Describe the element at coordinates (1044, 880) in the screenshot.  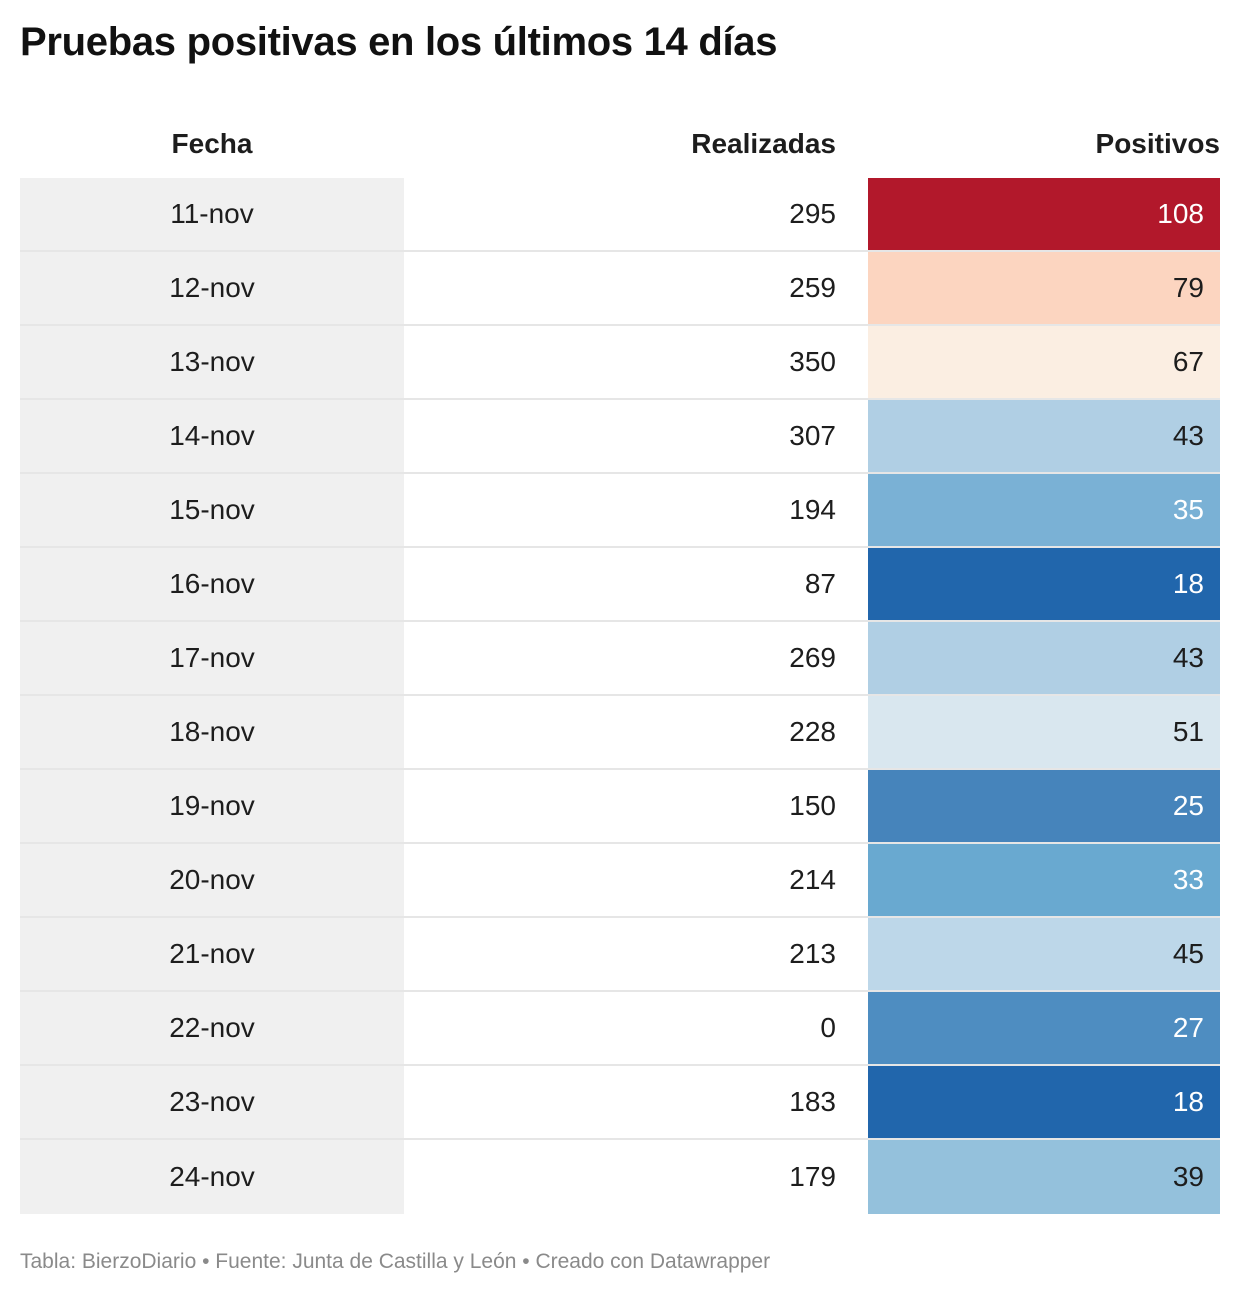
I see `cell-positivos: 33` at that location.